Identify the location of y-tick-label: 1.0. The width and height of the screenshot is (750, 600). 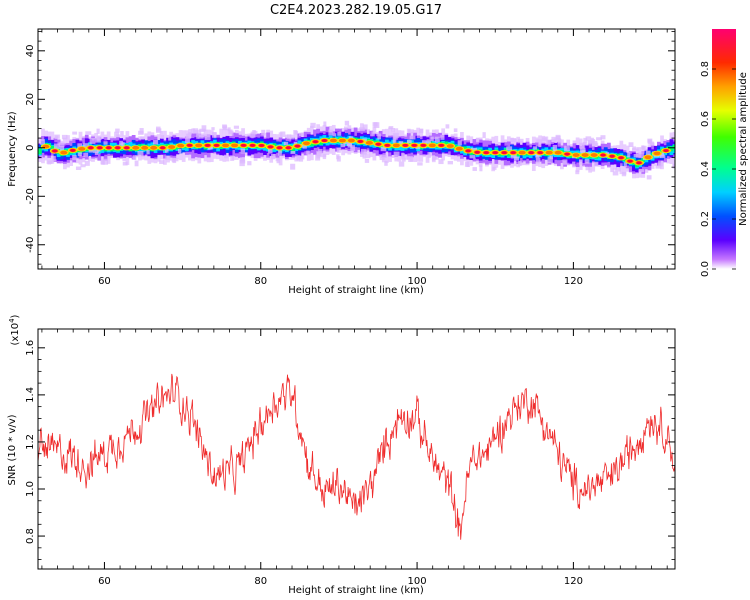
(30, 489).